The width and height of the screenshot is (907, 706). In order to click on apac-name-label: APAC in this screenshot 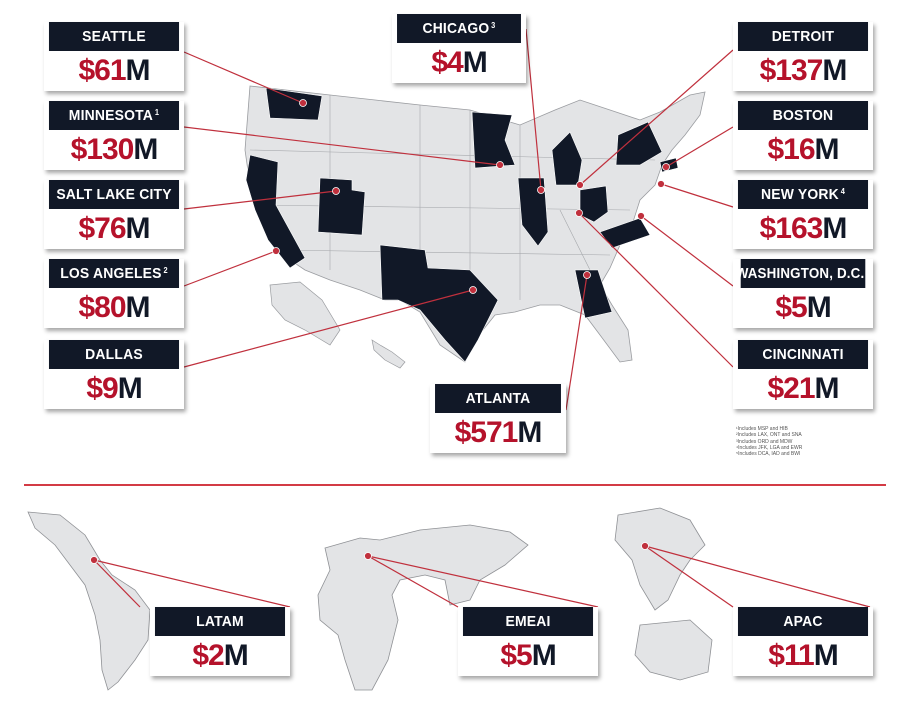, I will do `click(803, 621)`.